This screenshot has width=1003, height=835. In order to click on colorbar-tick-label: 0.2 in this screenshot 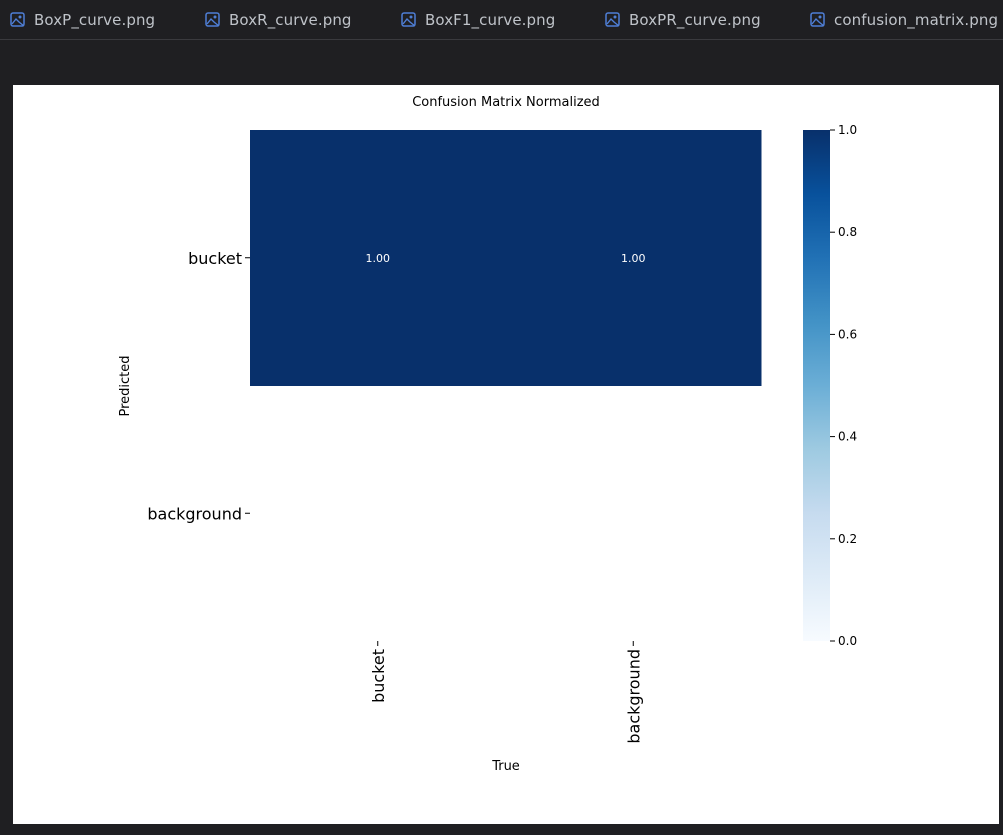, I will do `click(847, 539)`.